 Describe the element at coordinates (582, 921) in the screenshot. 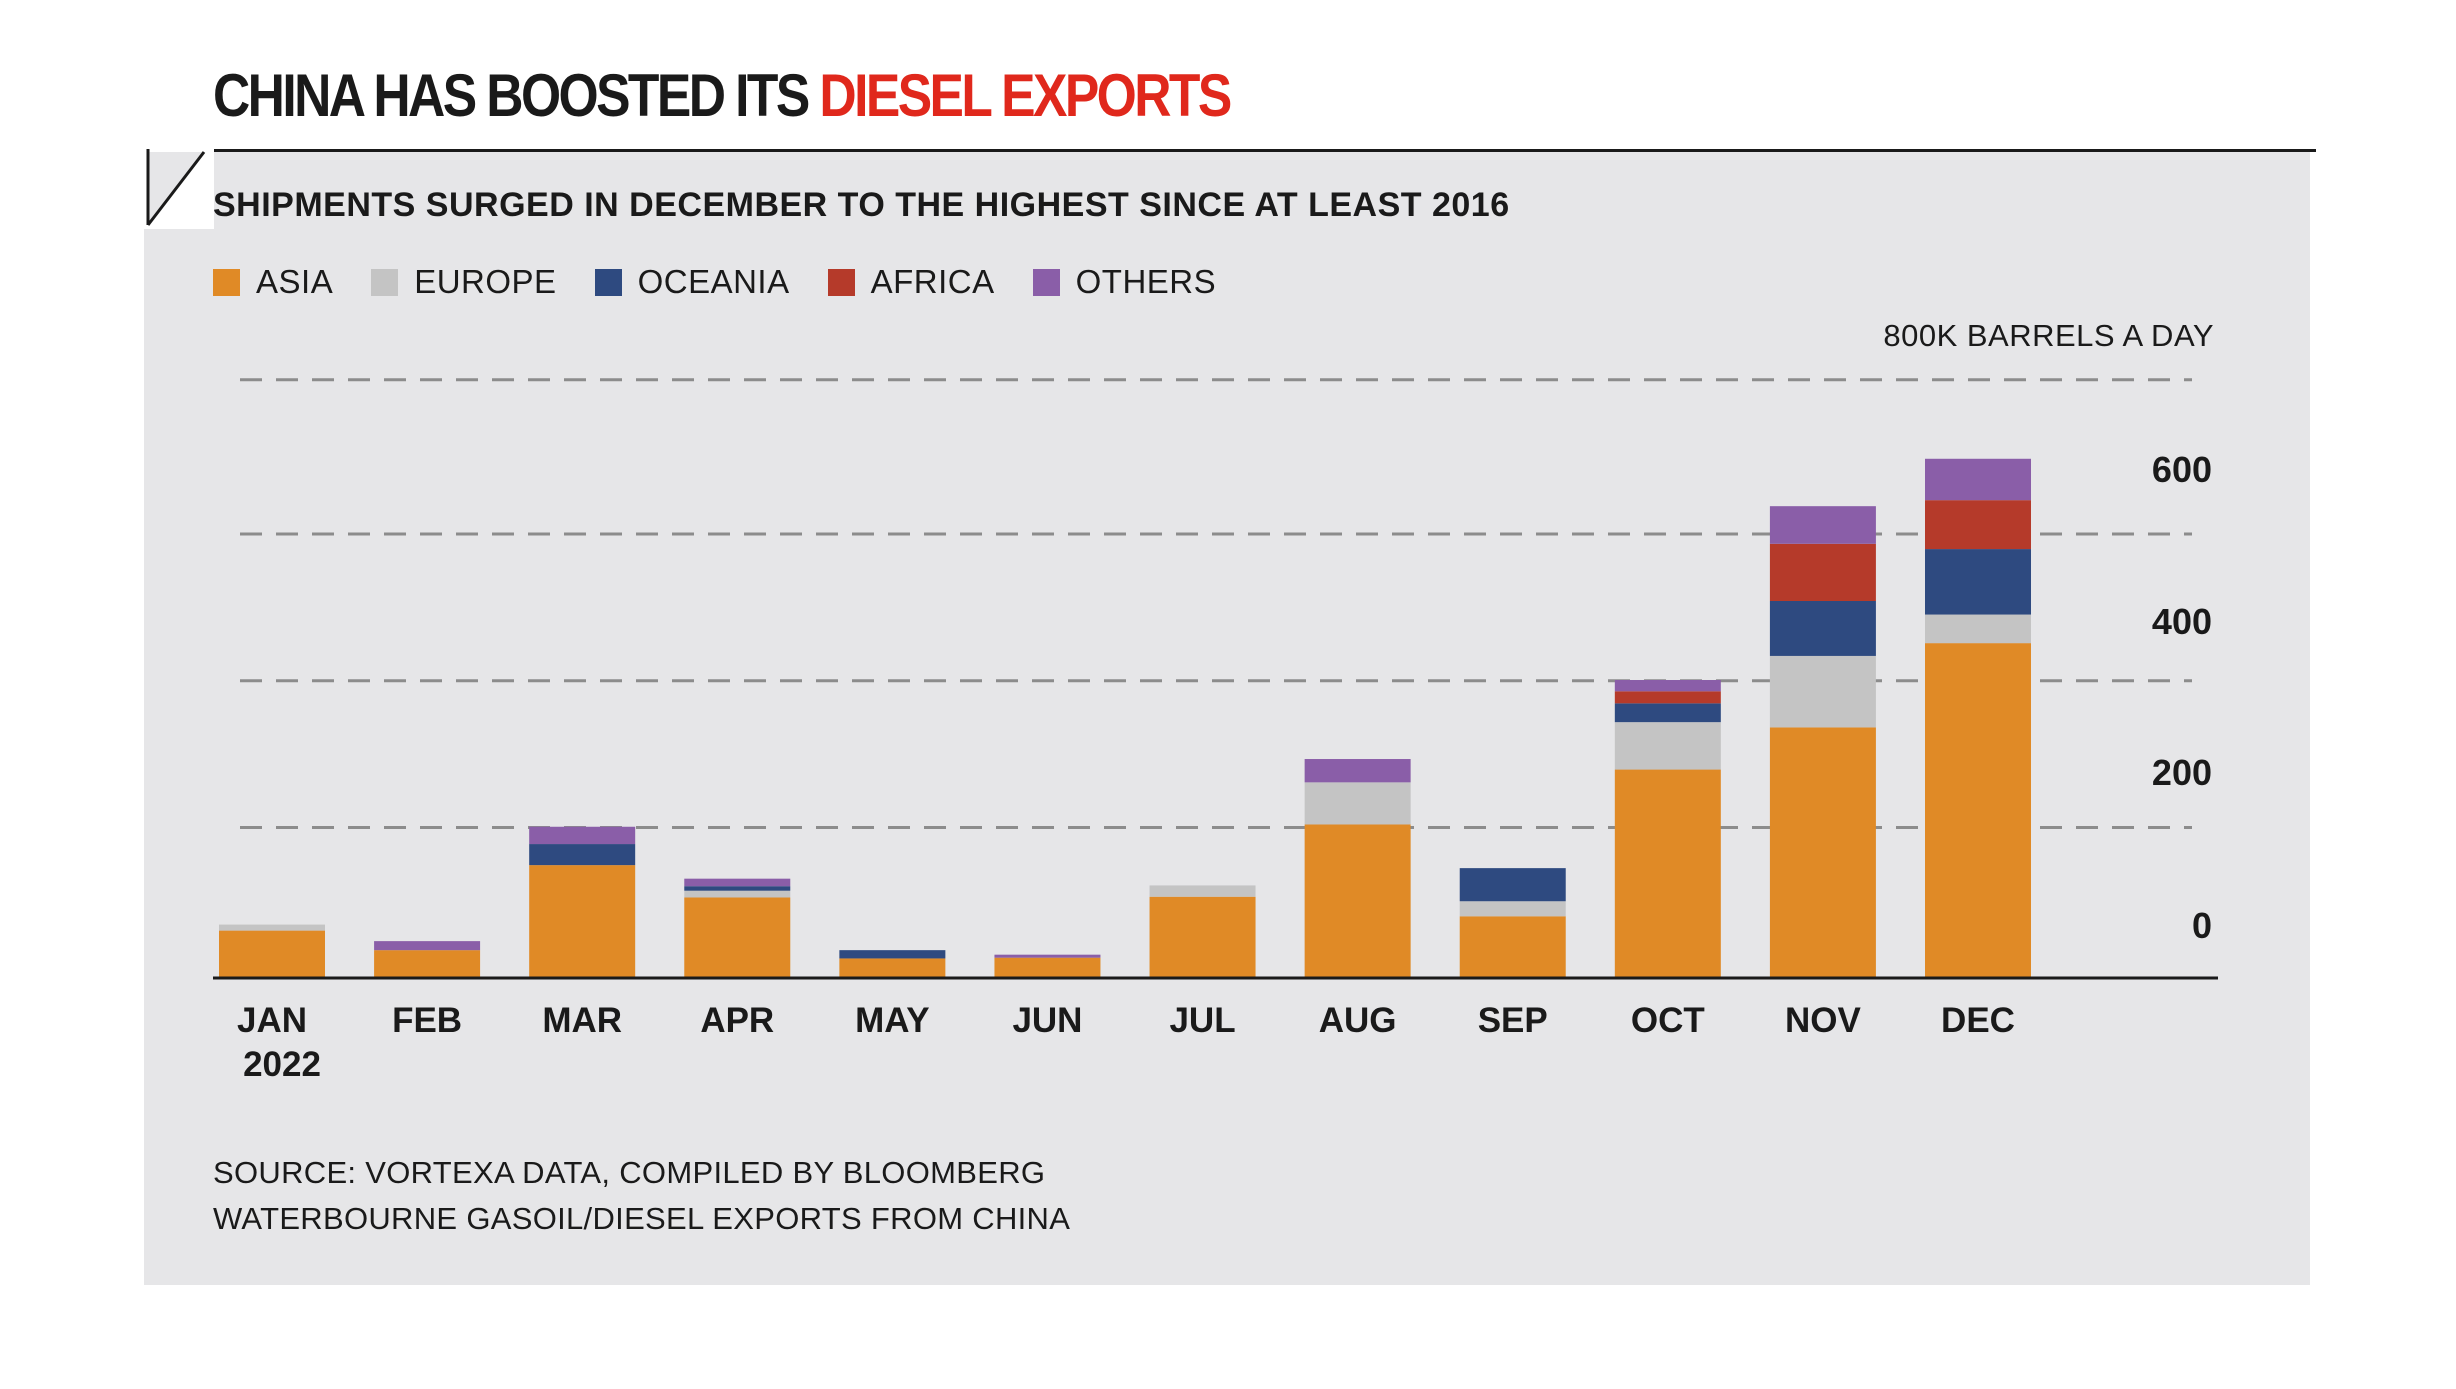

I see `bar-asia-mar` at that location.